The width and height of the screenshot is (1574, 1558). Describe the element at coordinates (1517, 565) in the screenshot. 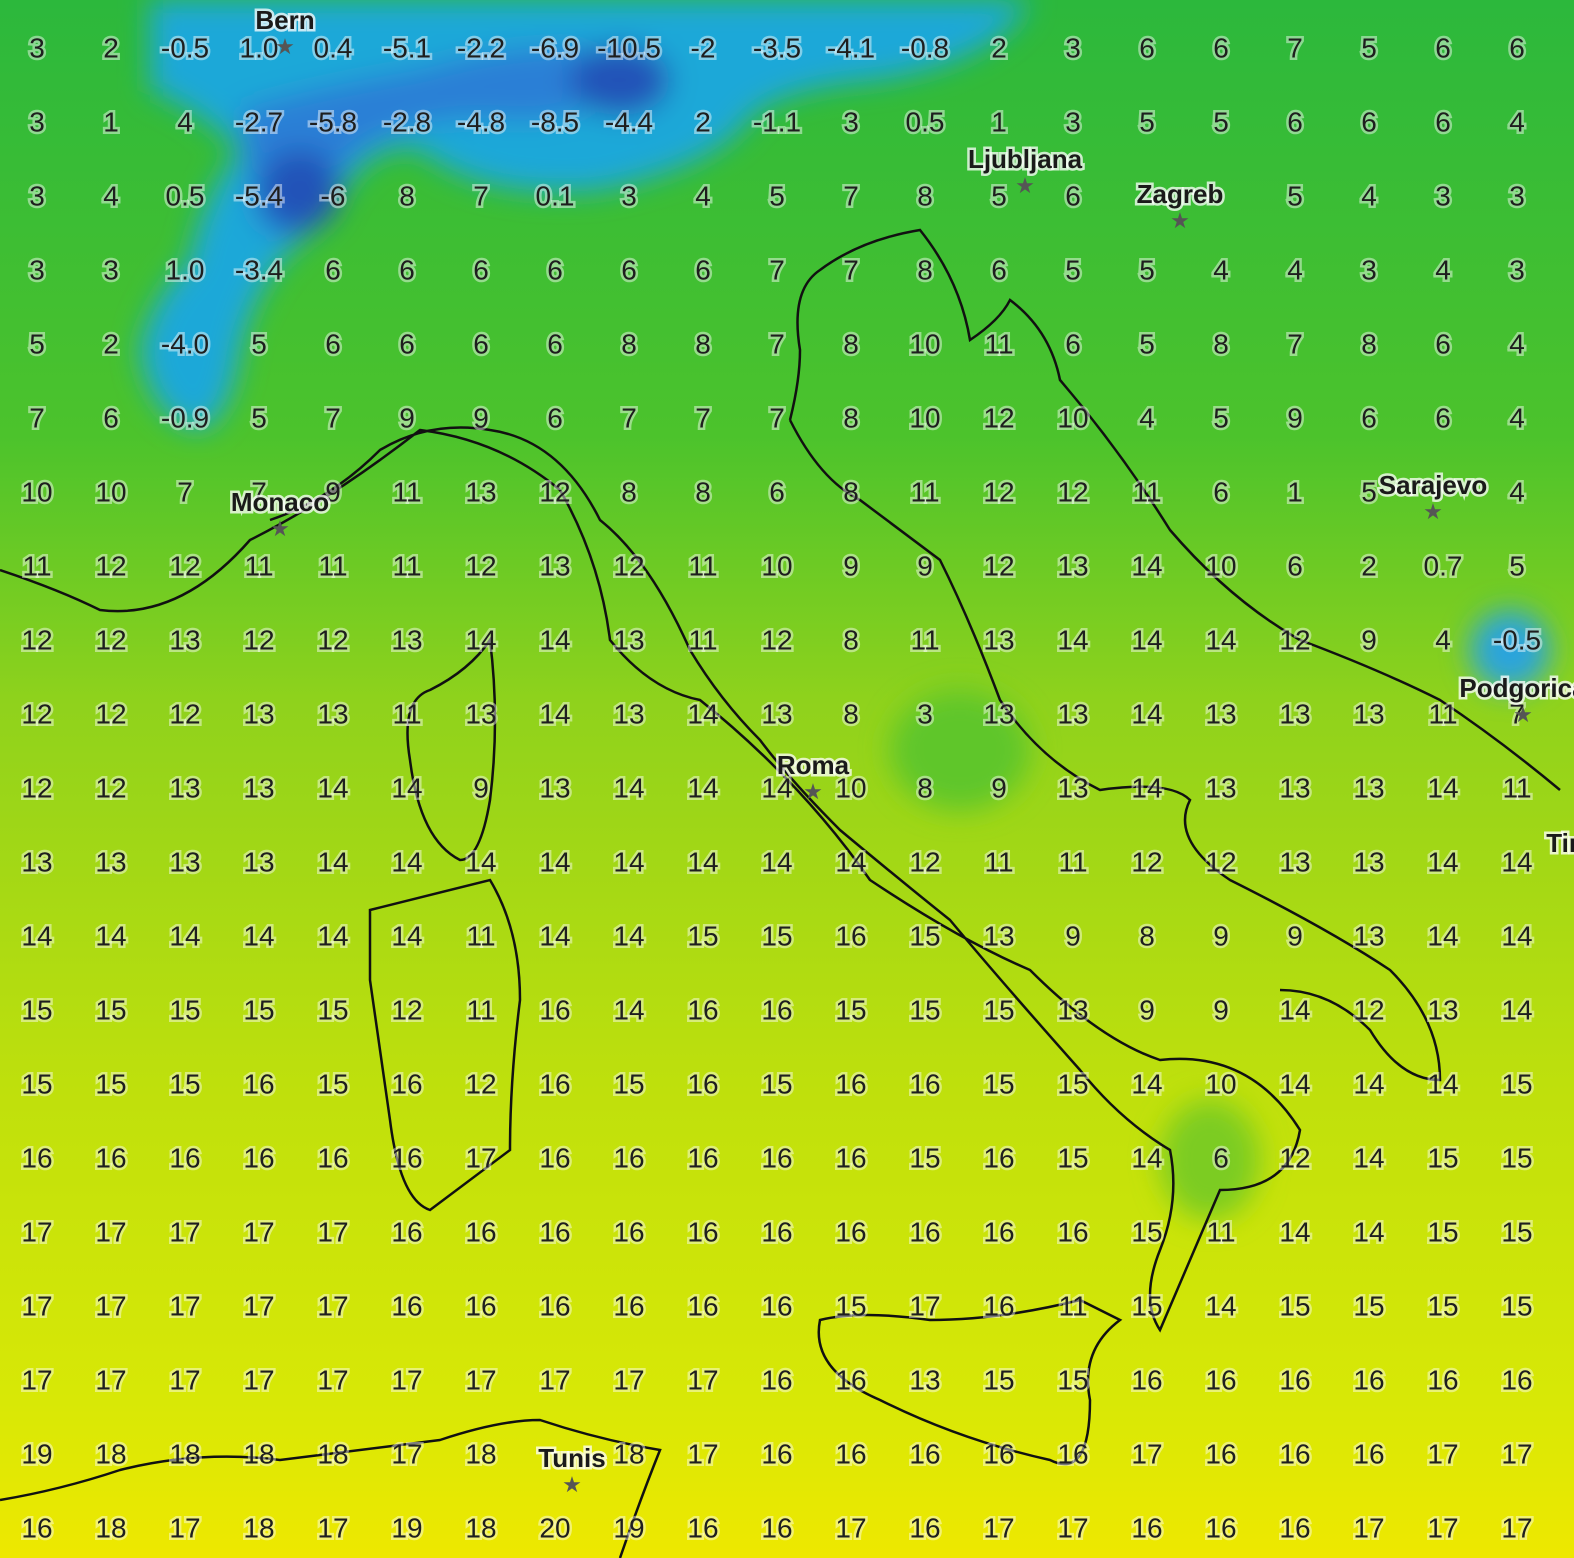

I see `temperature-value: 5` at that location.